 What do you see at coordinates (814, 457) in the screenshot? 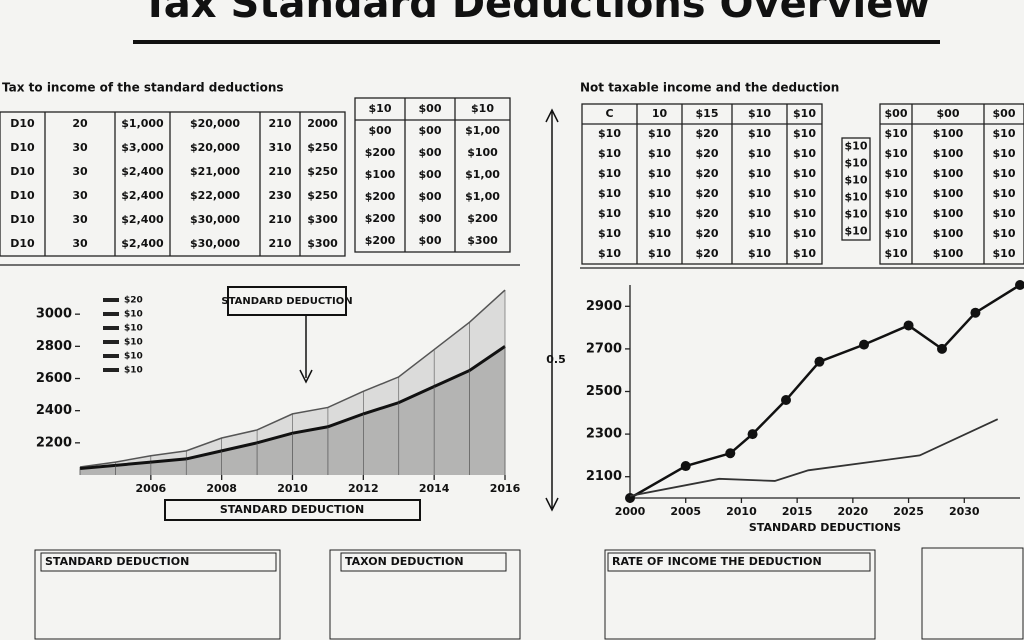
I see `series-line` at bounding box center [814, 457].